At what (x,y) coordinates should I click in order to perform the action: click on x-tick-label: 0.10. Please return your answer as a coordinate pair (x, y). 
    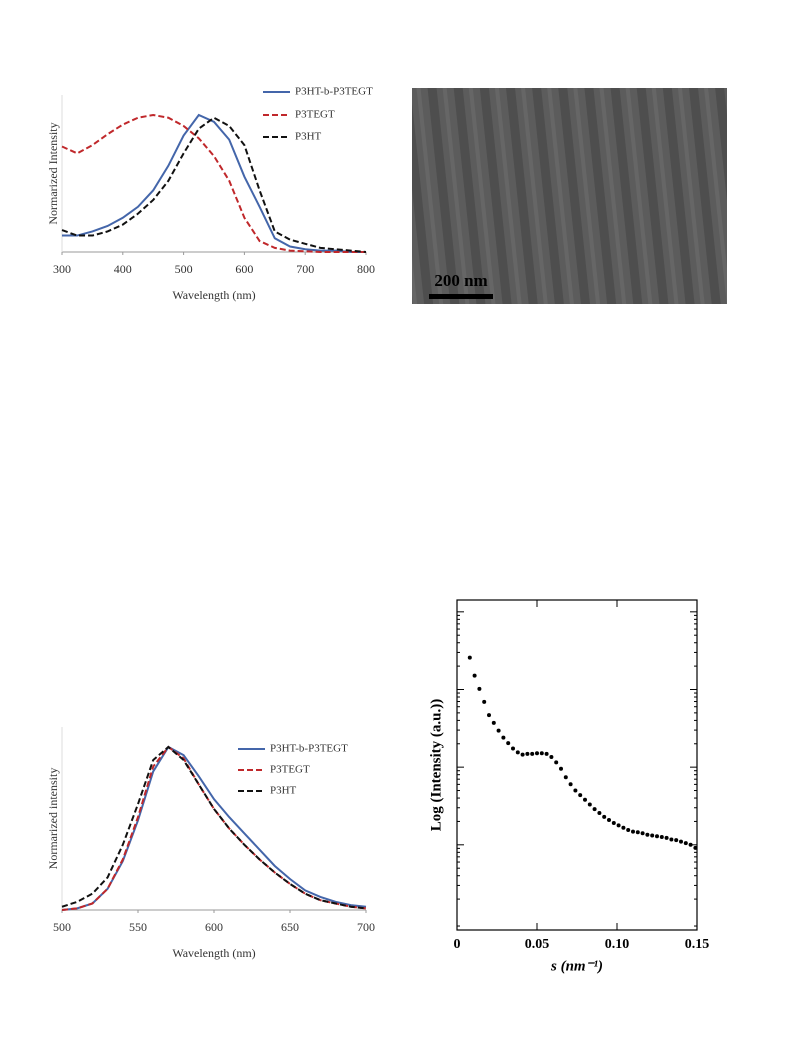
    Looking at the image, I should click on (617, 944).